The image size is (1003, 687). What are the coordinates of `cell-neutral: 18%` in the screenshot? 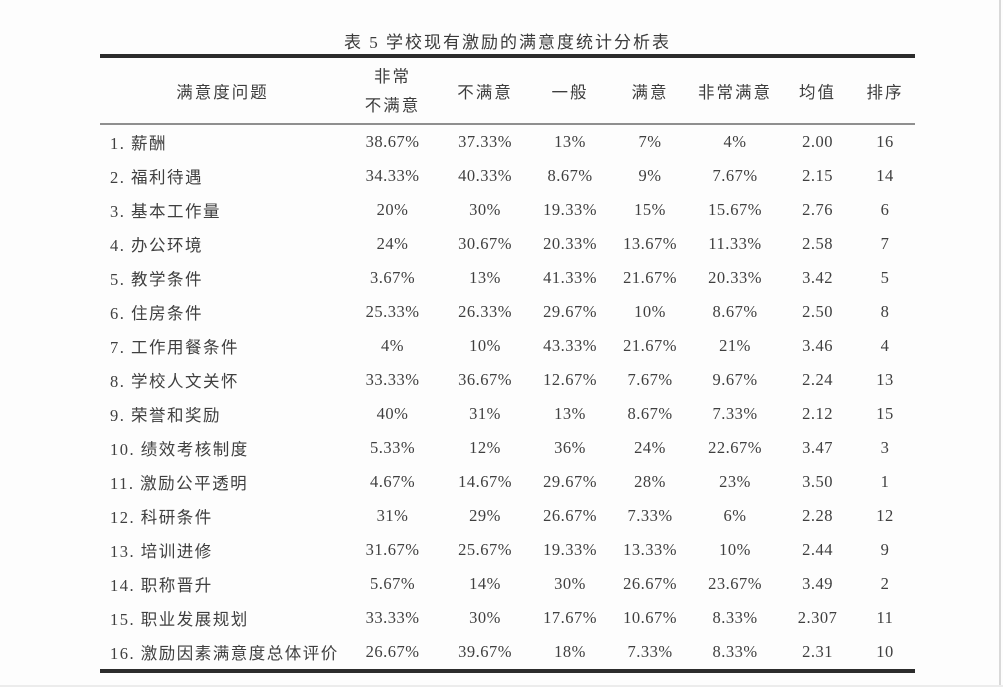 It's located at (570, 651).